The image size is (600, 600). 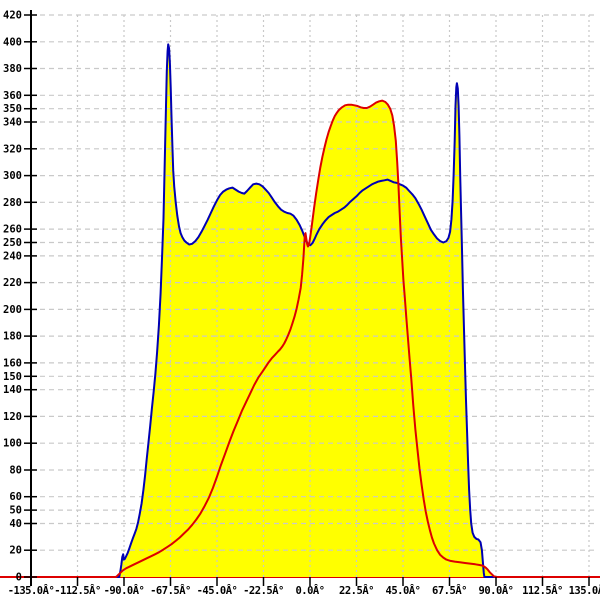 What do you see at coordinates (15, 511) in the screenshot?
I see `y-axis-label: 50` at bounding box center [15, 511].